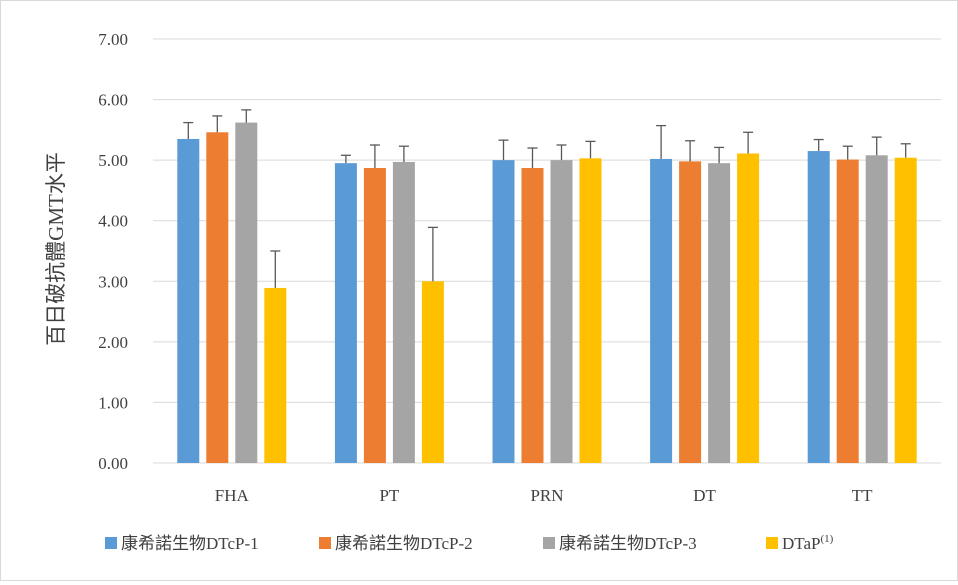 The height and width of the screenshot is (585, 958). I want to click on y-tick-label: 5.00, so click(113, 160).